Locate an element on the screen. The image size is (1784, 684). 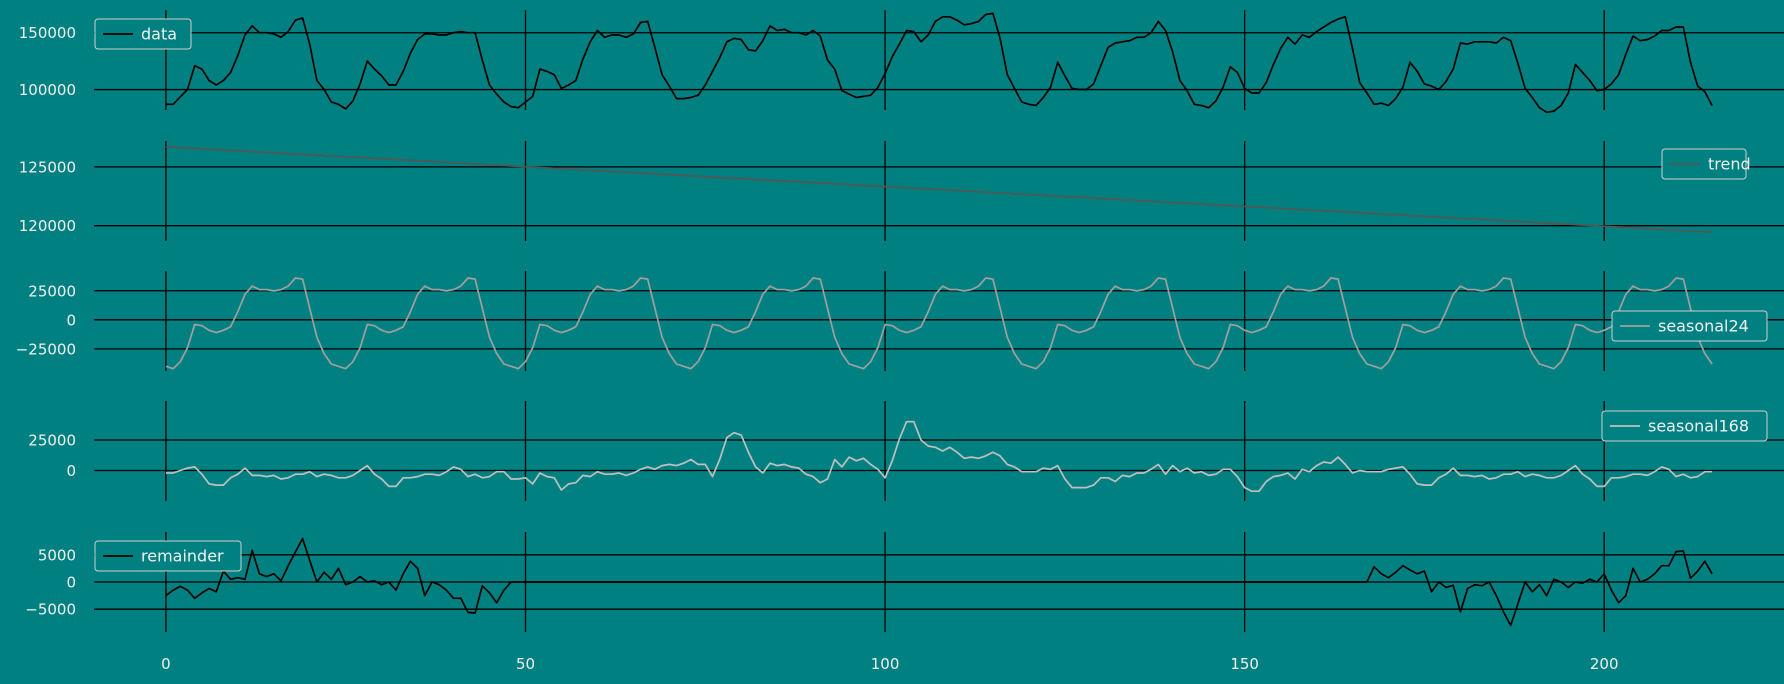
y-tick-label: 5000 is located at coordinates (57, 555).